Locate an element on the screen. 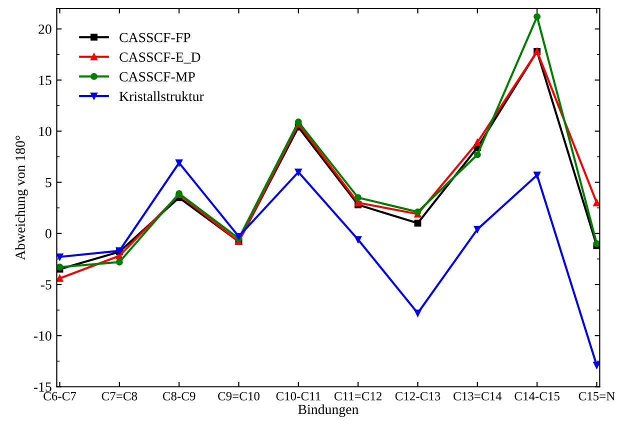 This screenshot has height=425, width=617. x-axis-title: Bindungen is located at coordinates (328, 410).